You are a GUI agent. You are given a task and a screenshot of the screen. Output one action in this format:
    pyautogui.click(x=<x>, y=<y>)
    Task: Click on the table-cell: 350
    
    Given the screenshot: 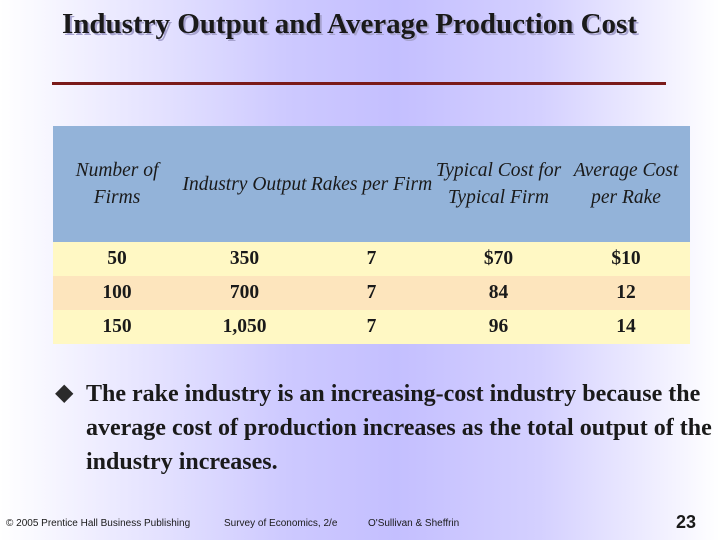 What is the action you would take?
    pyautogui.click(x=244, y=259)
    